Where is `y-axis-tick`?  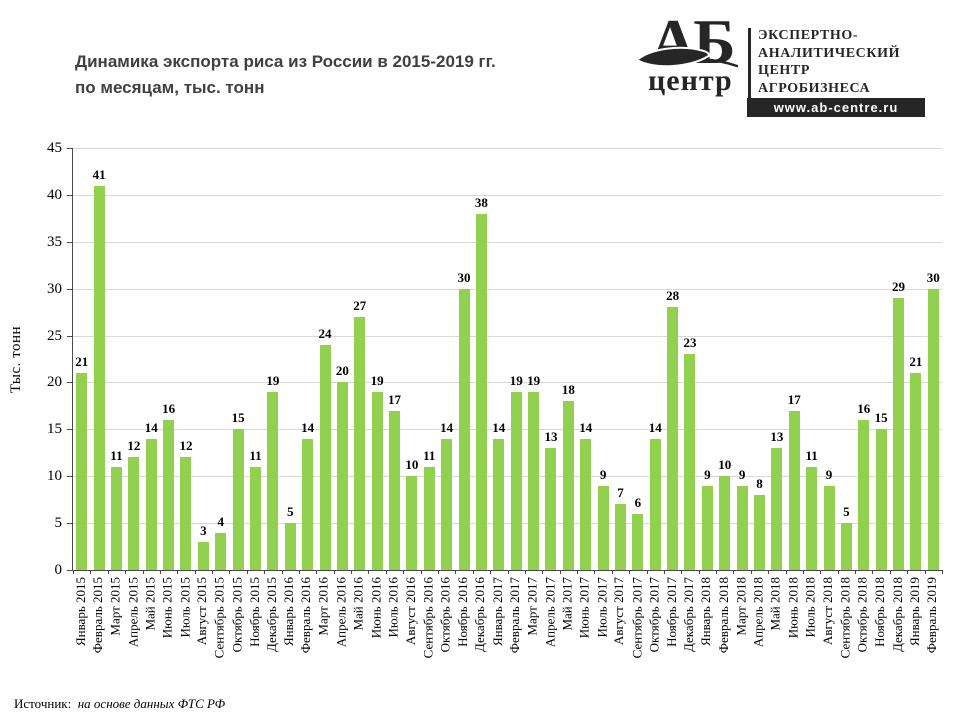 y-axis-tick is located at coordinates (70, 524).